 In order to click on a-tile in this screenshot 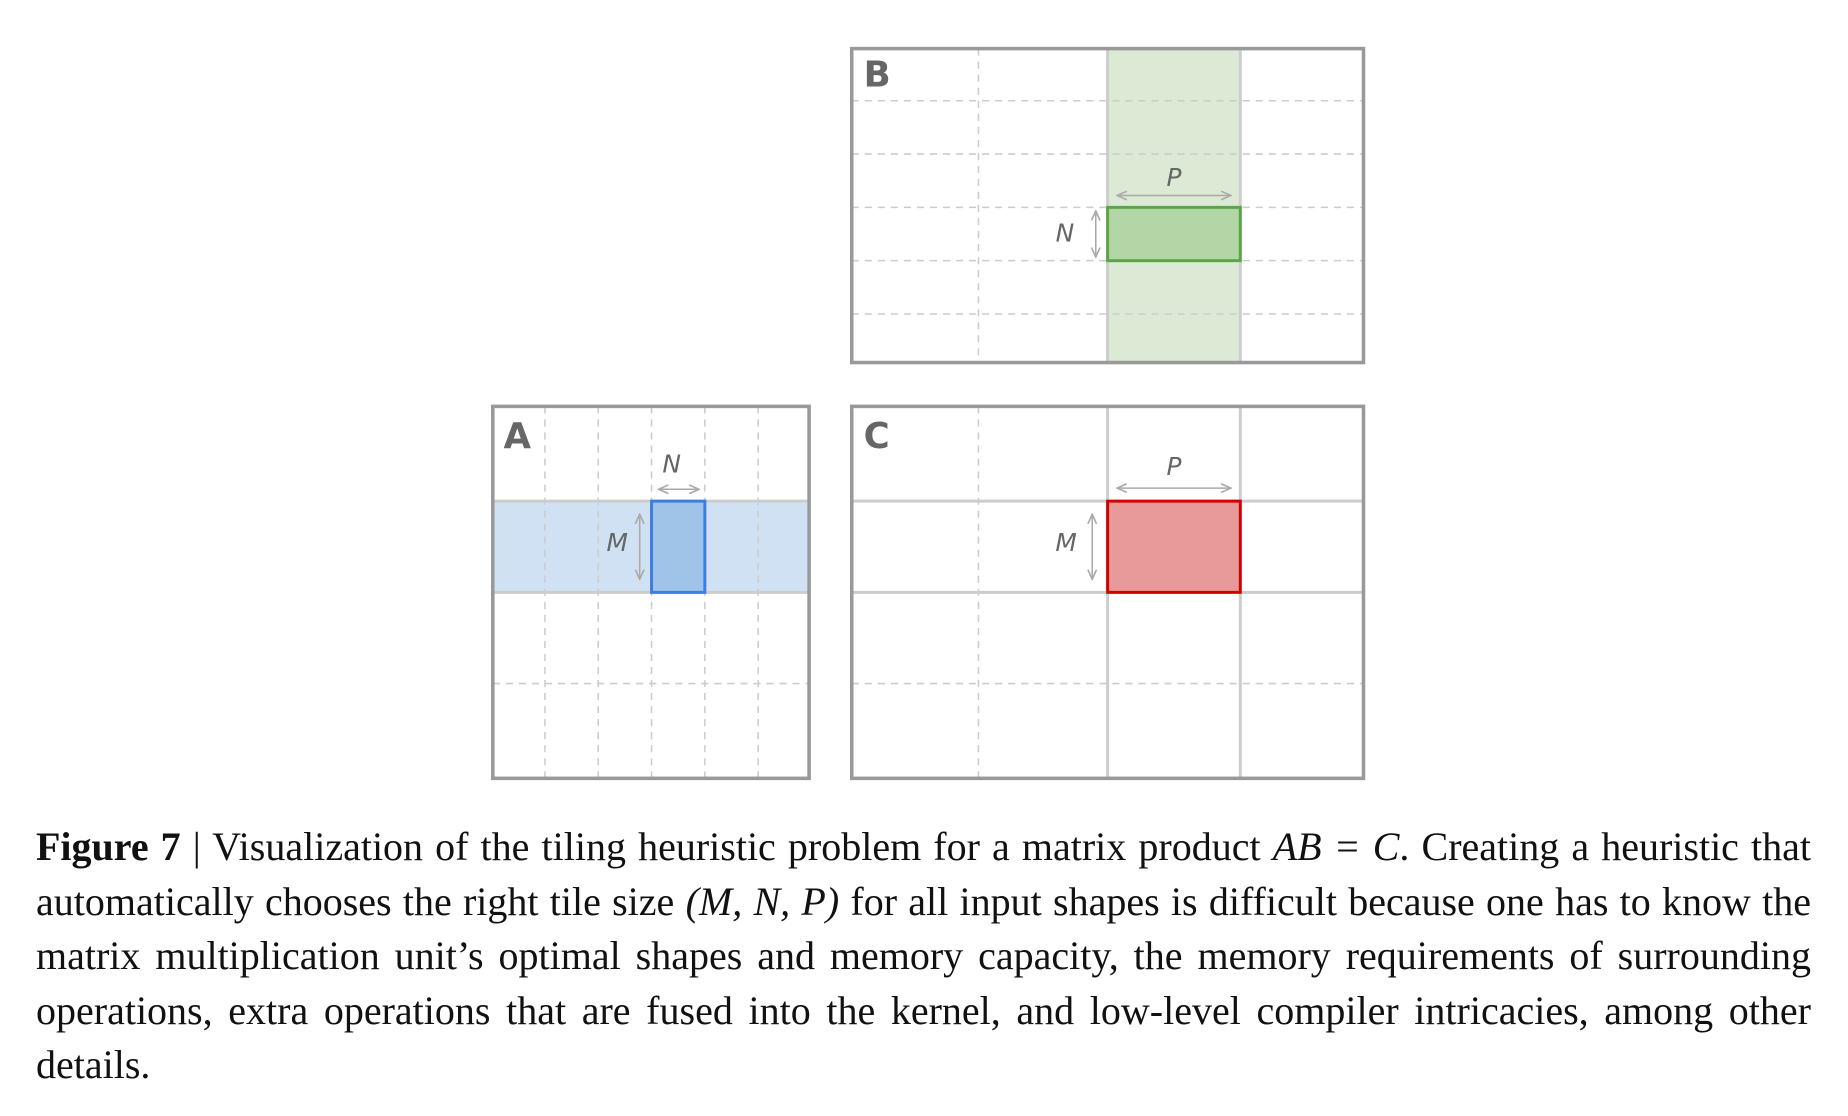, I will do `click(678, 546)`.